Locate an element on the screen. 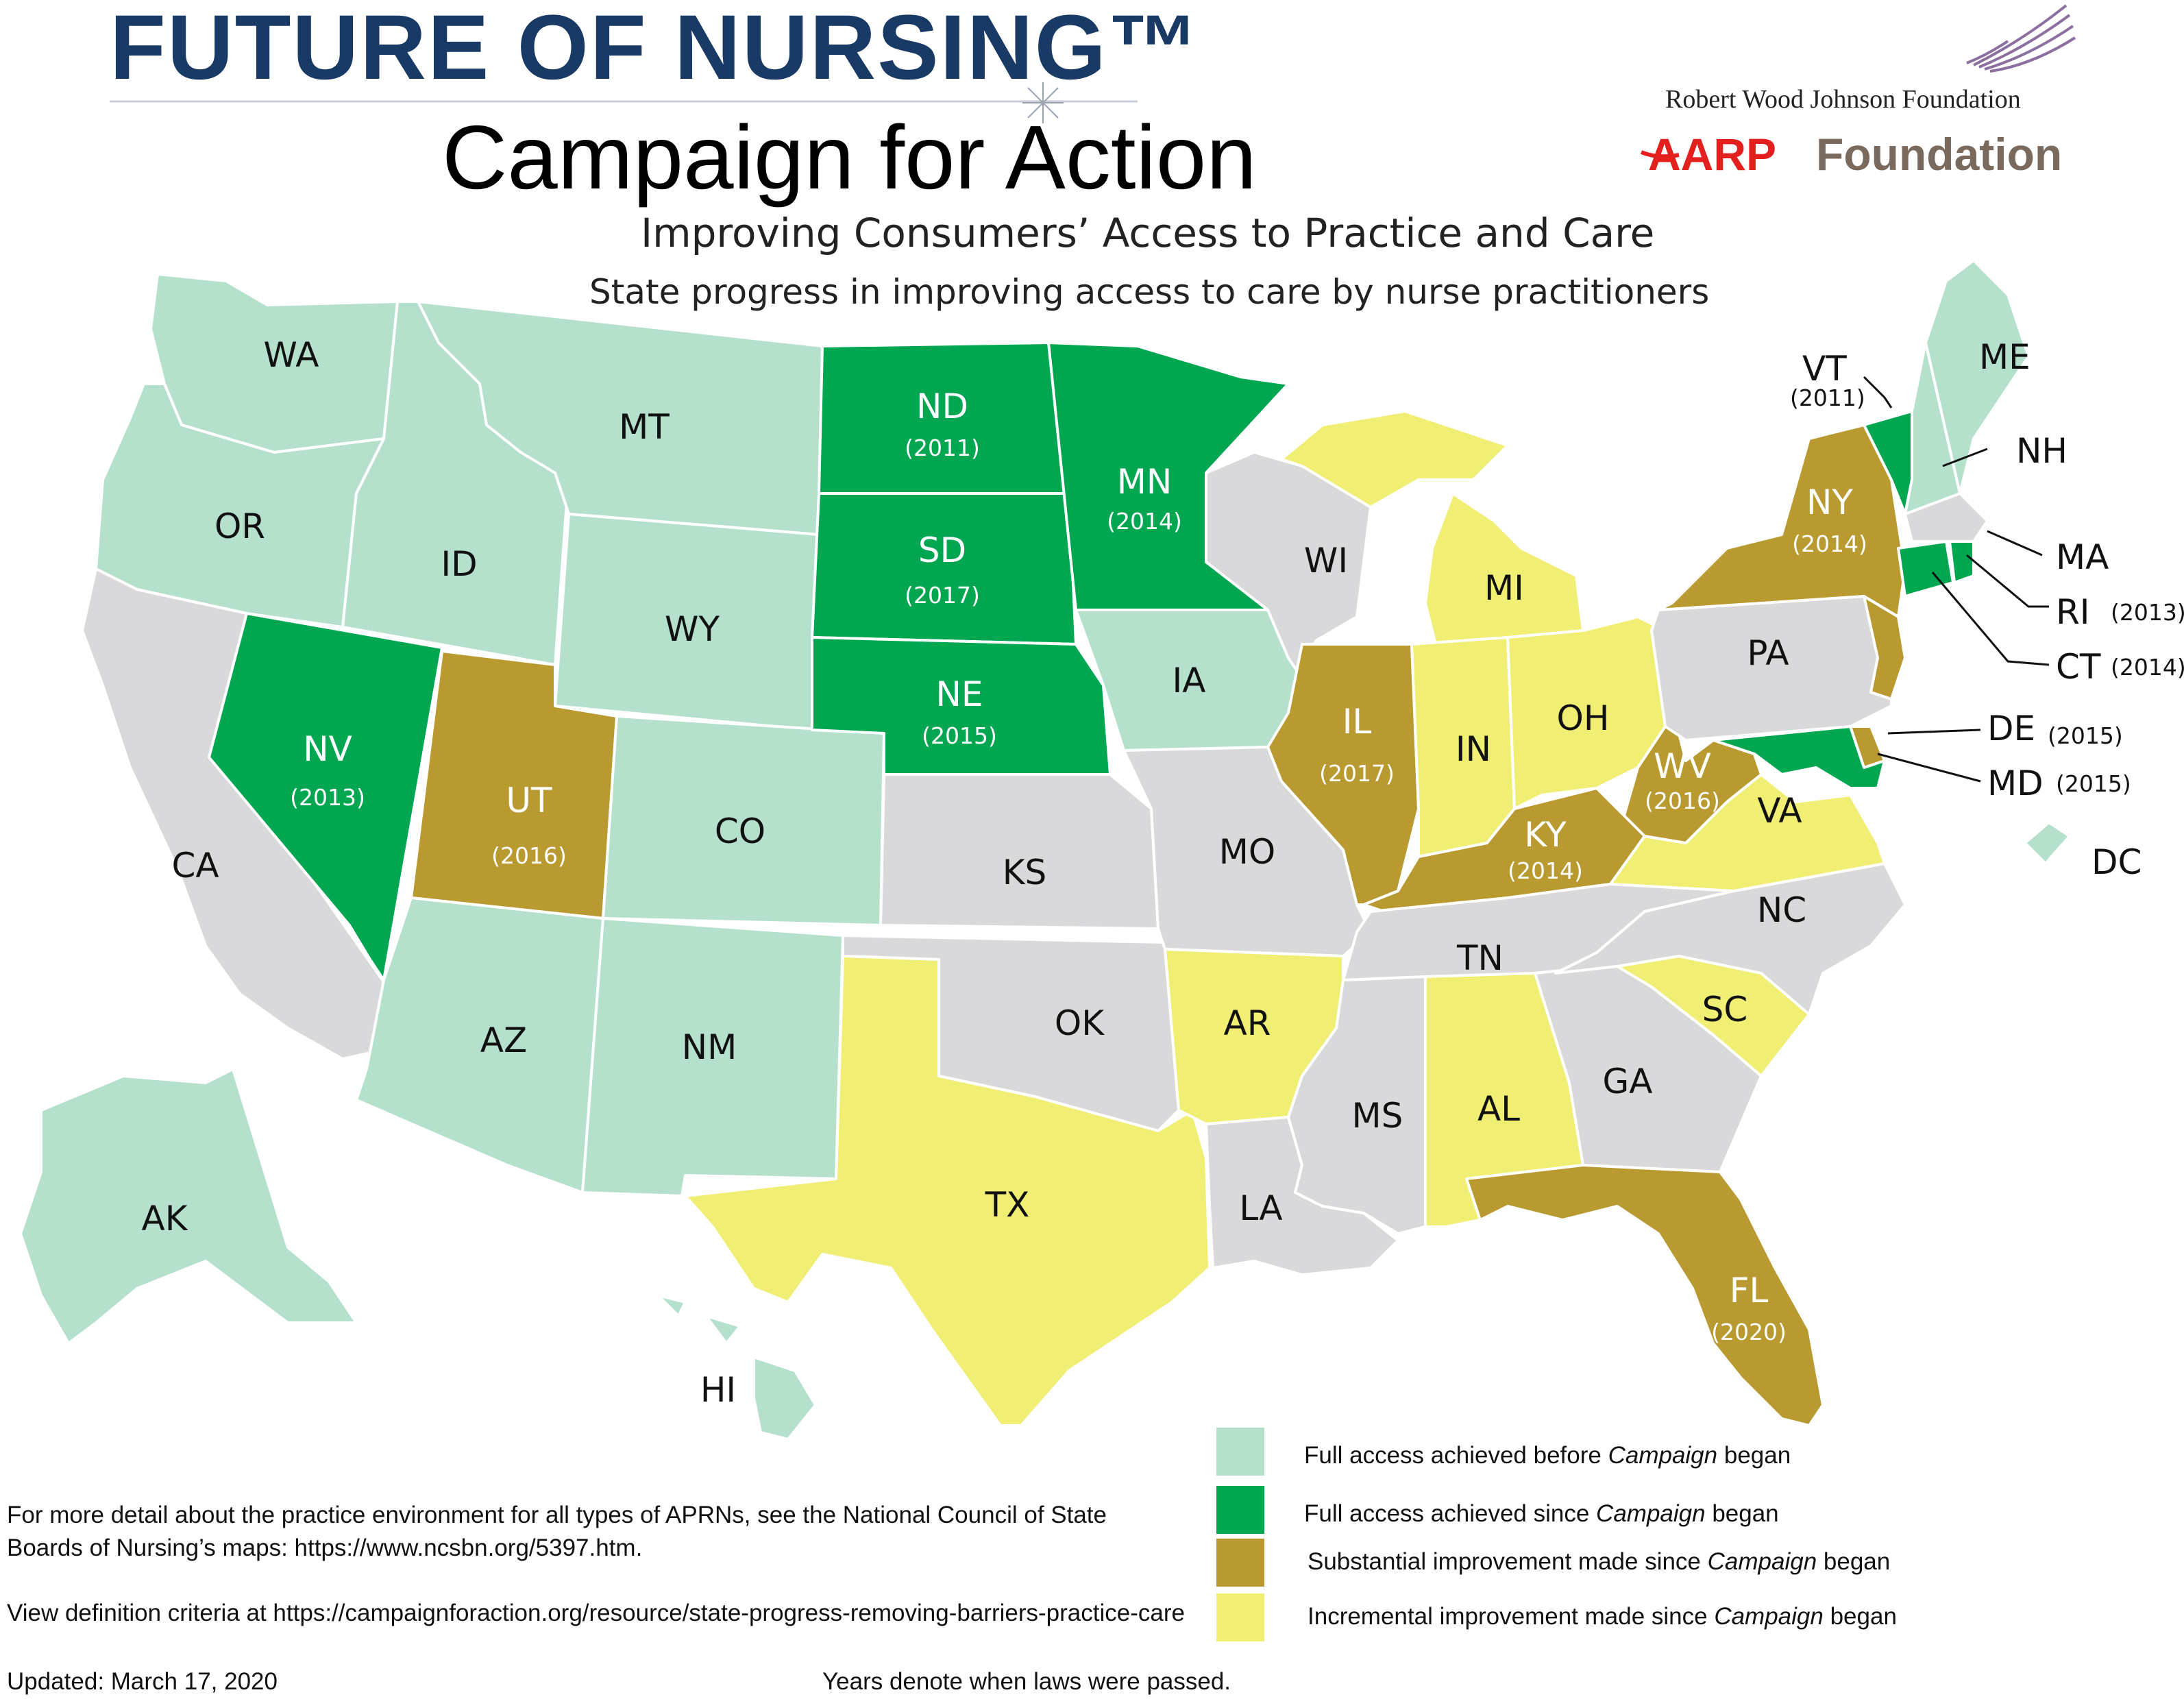 The width and height of the screenshot is (2184, 1699). nh-leader is located at coordinates (1965, 457).